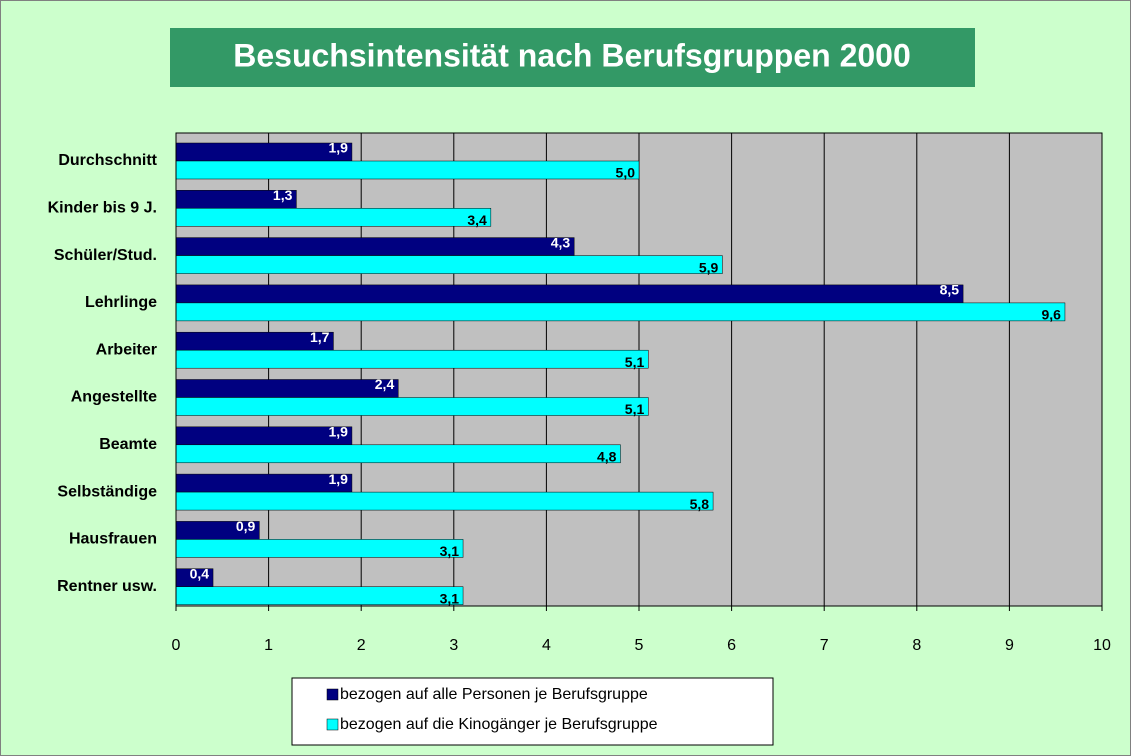  I want to click on x-tick-label: 1, so click(268, 645).